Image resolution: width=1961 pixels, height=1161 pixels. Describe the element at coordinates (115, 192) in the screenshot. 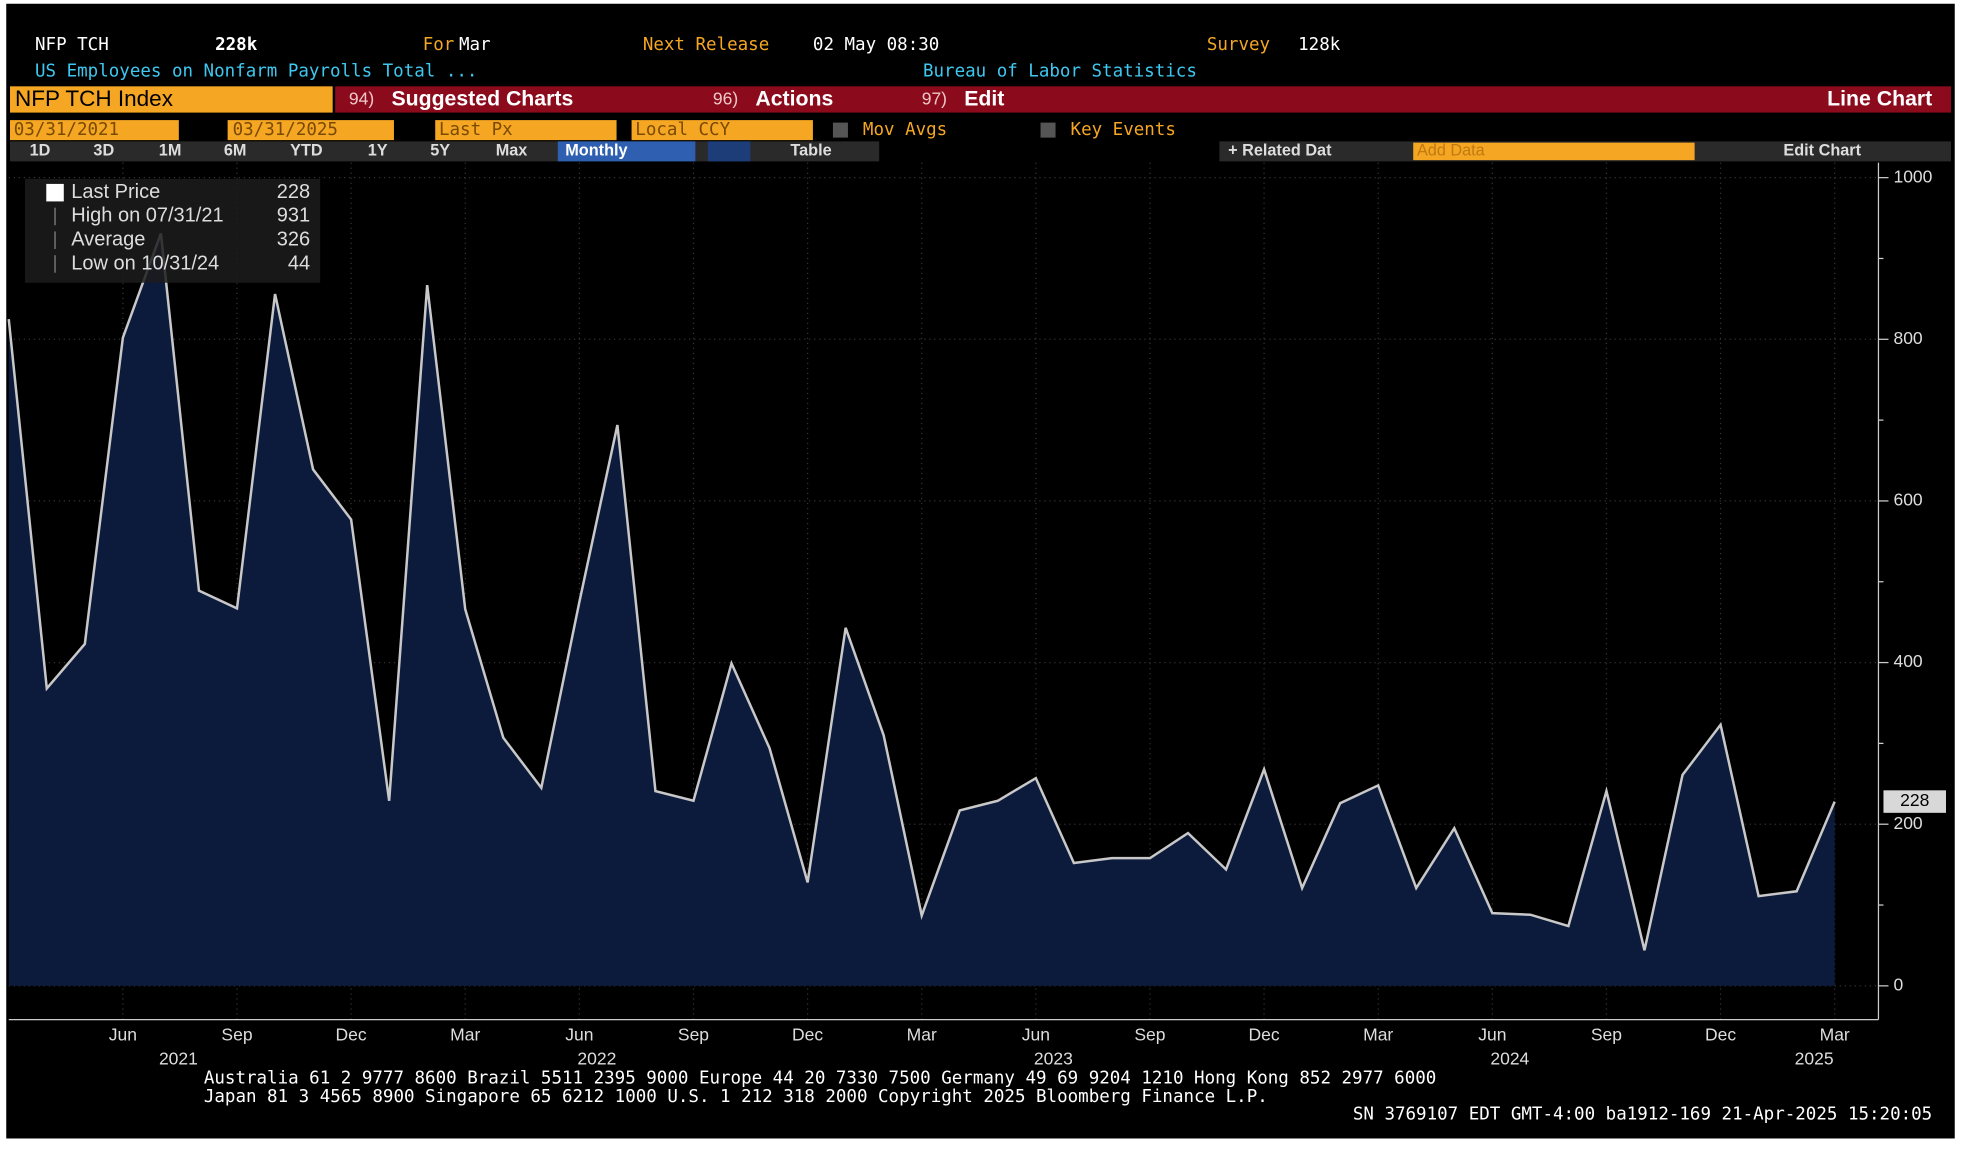

I see `legend-label: Last Price` at that location.